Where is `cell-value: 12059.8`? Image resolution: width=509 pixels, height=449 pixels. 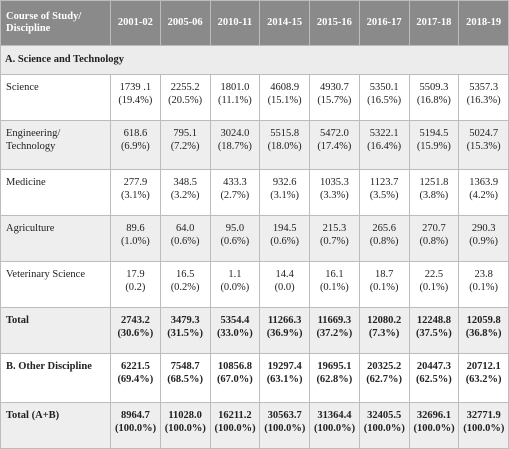
cell-value: 12059.8 is located at coordinates (483, 320).